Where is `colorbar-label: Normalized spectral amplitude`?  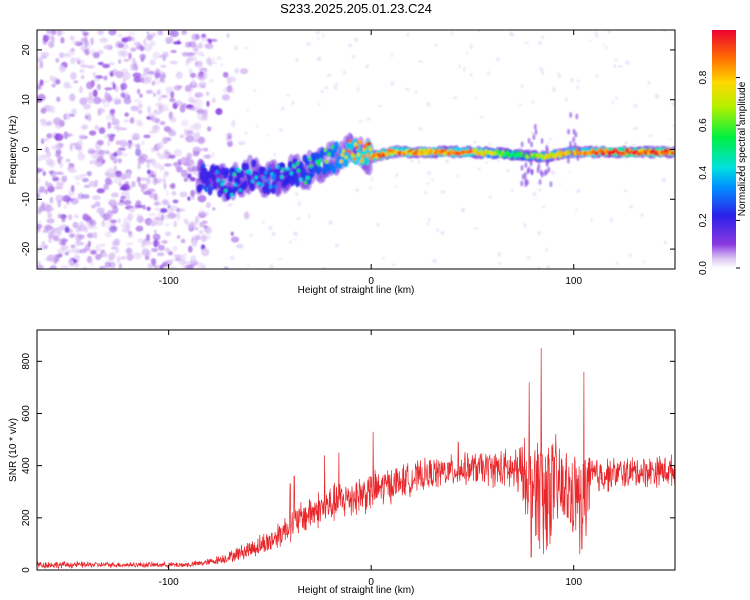 colorbar-label: Normalized spectral amplitude is located at coordinates (742, 148).